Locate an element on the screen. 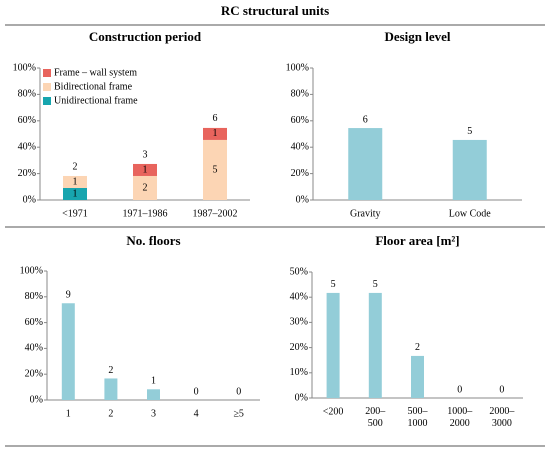  legend-label: Unidirectional frame is located at coordinates (96, 100).